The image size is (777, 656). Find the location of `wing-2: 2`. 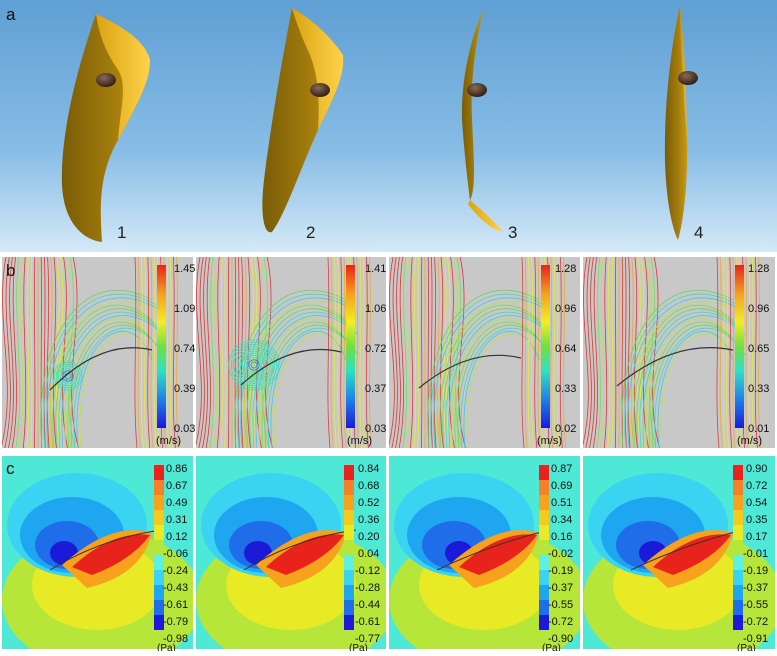

wing-2: 2 is located at coordinates (303, 125).